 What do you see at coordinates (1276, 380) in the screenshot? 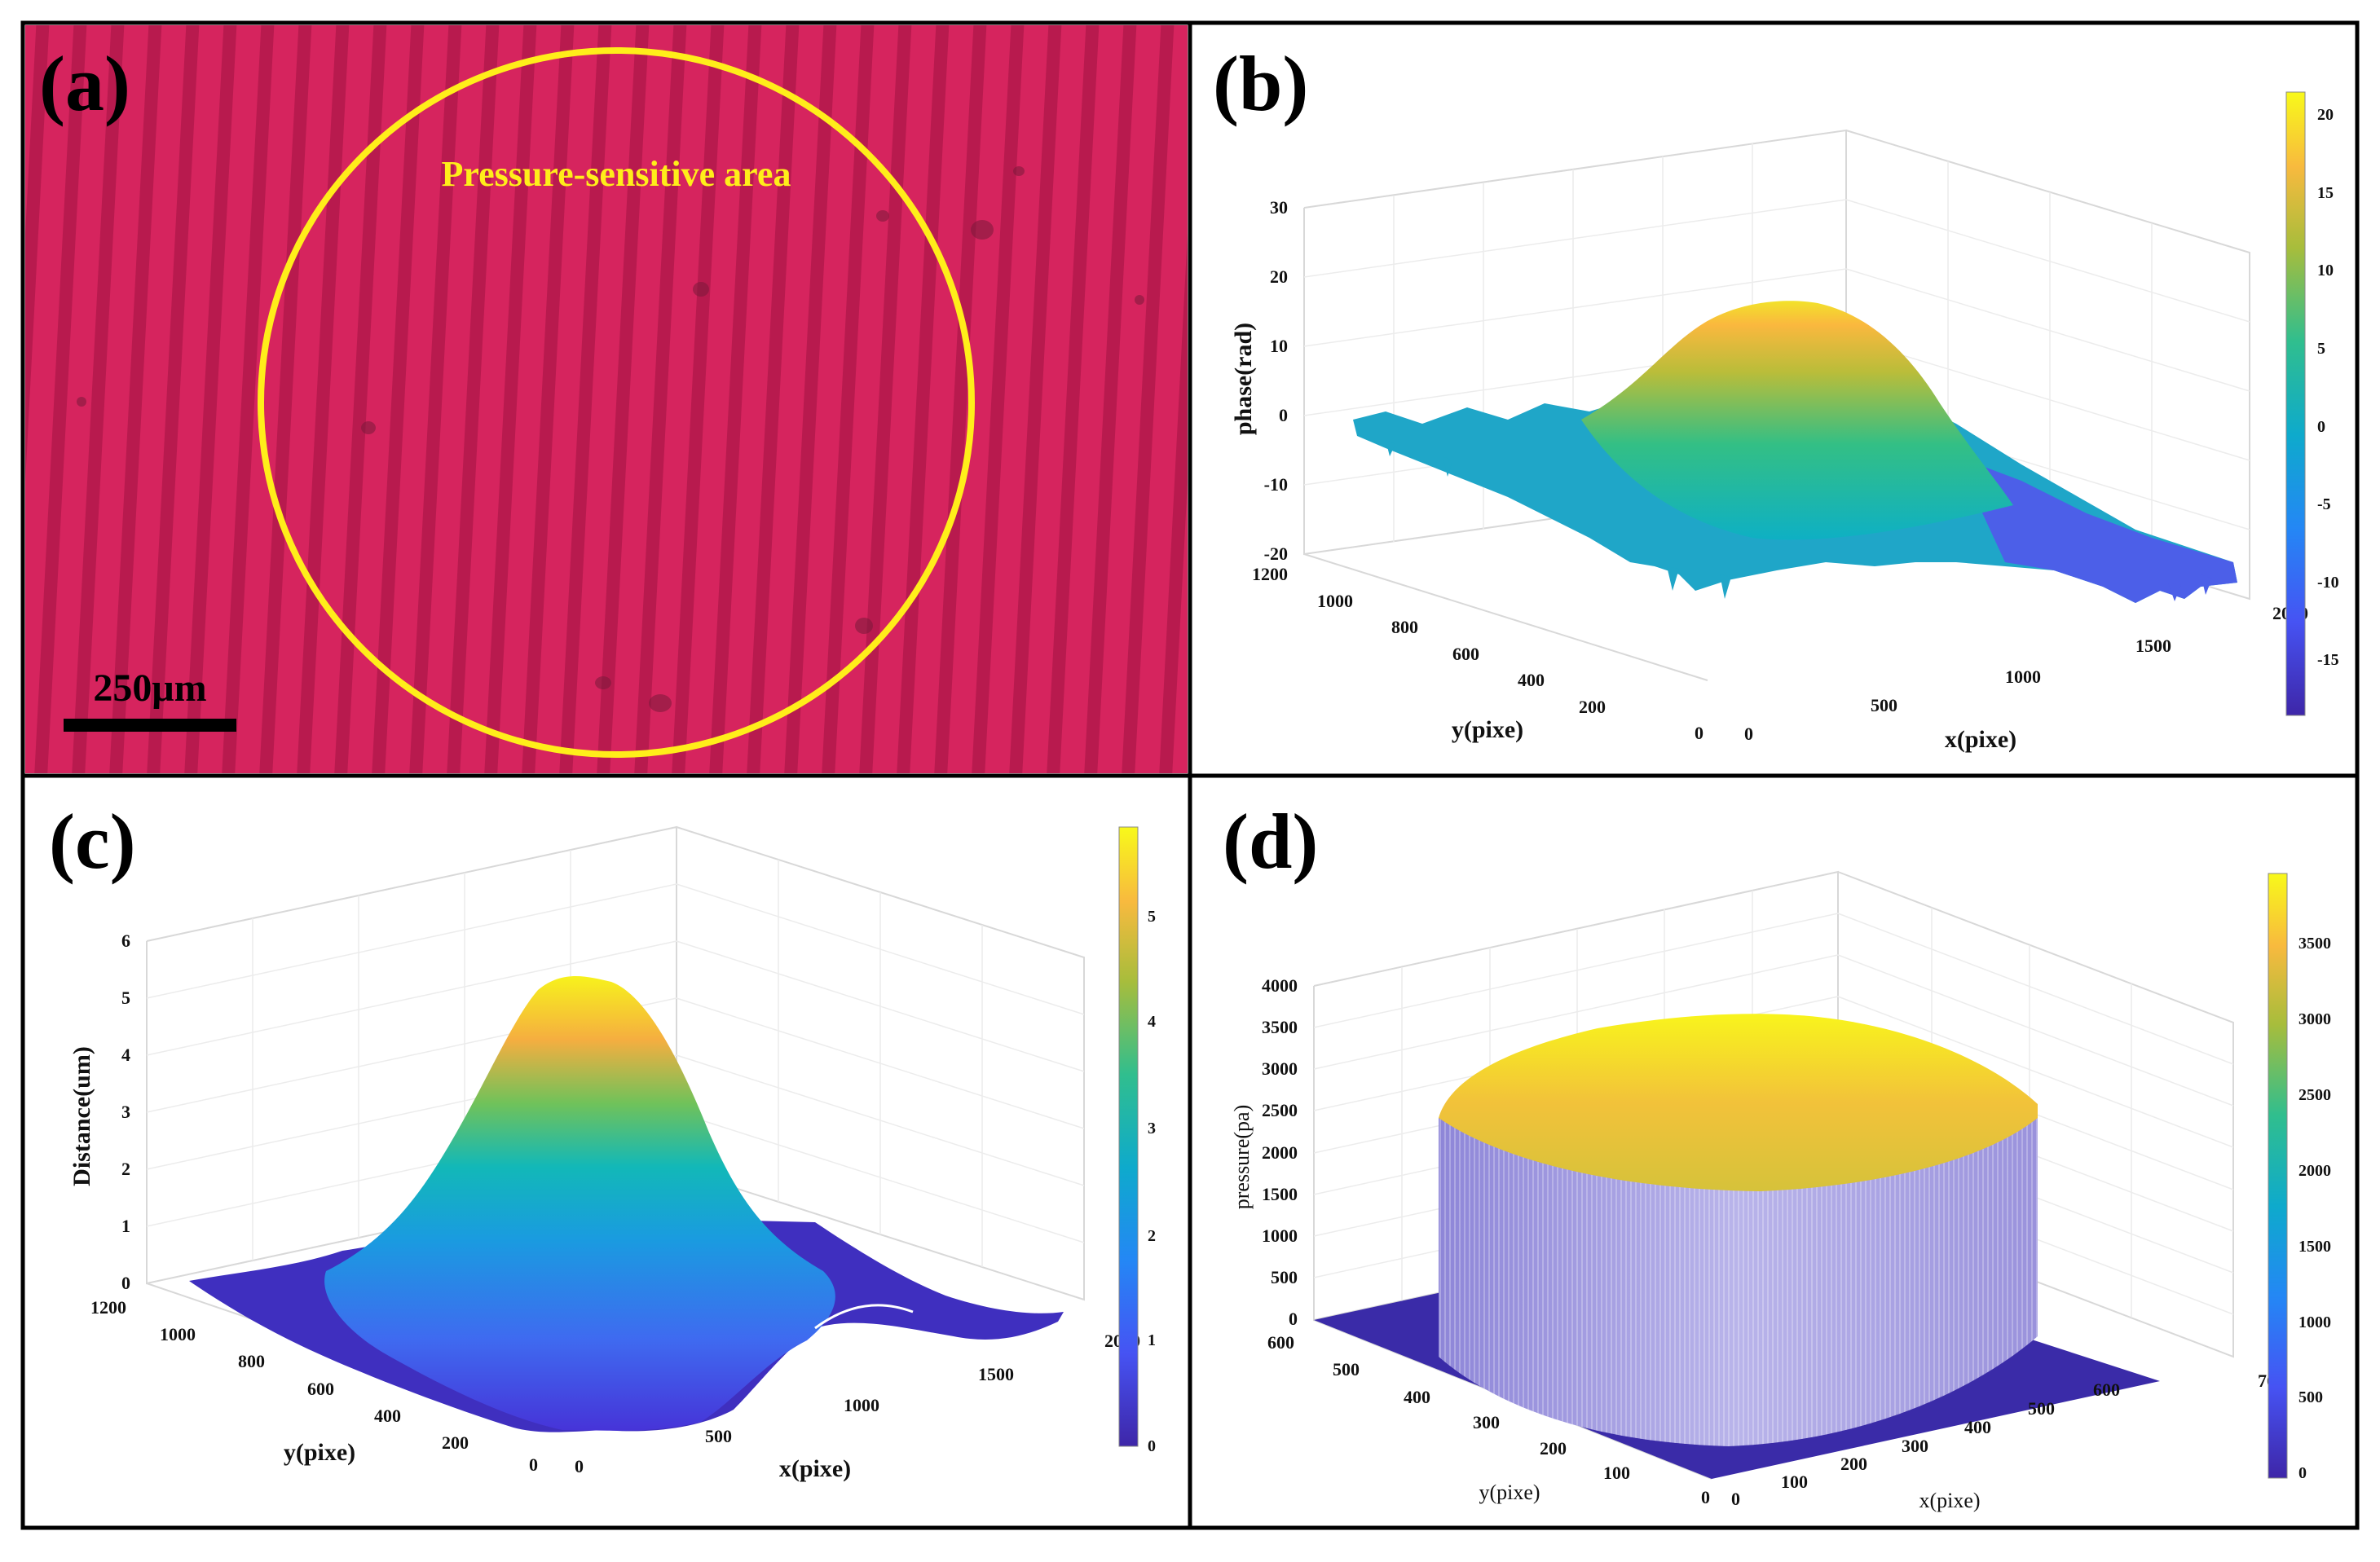
I see `plot-b-z-ticks: 30 20 10 0 -10 -20` at bounding box center [1276, 380].